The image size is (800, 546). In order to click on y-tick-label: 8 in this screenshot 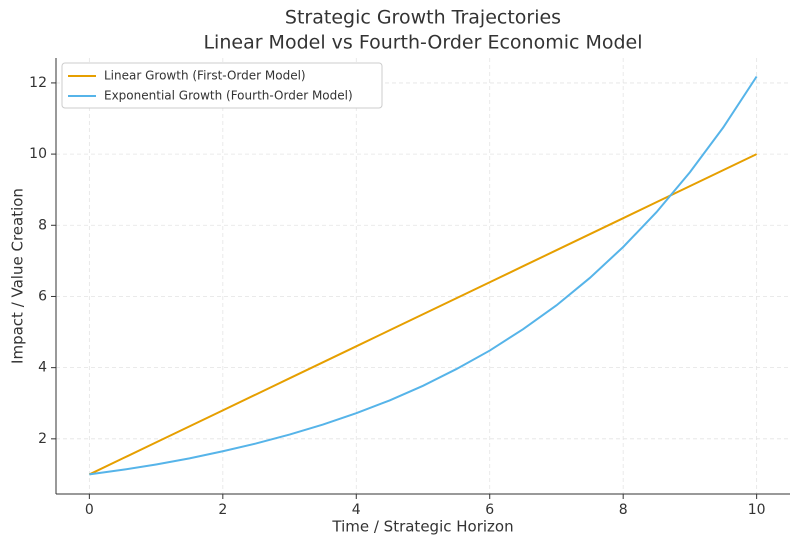, I will do `click(42, 225)`.